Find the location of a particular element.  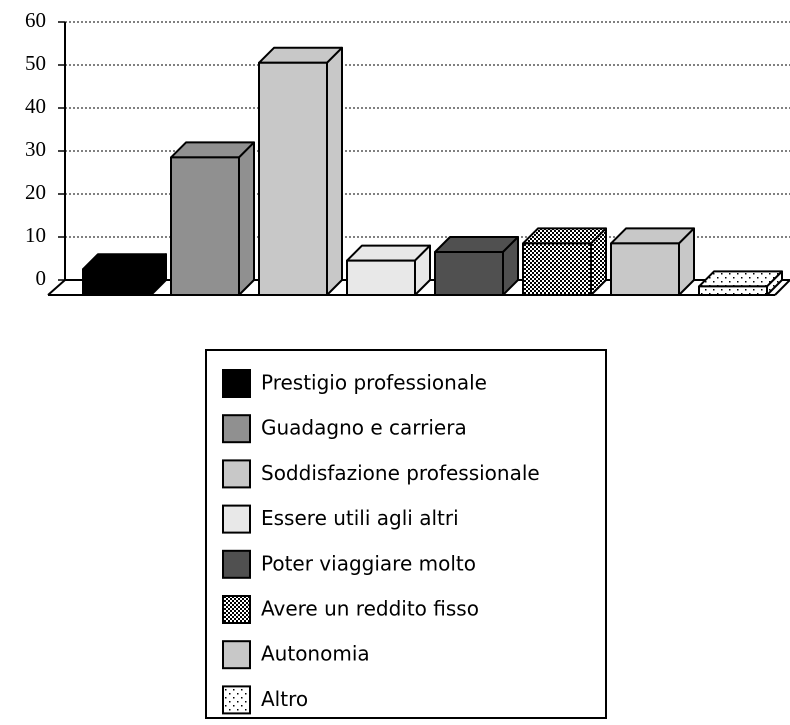

y-tick-label: 20 is located at coordinates (35, 192).